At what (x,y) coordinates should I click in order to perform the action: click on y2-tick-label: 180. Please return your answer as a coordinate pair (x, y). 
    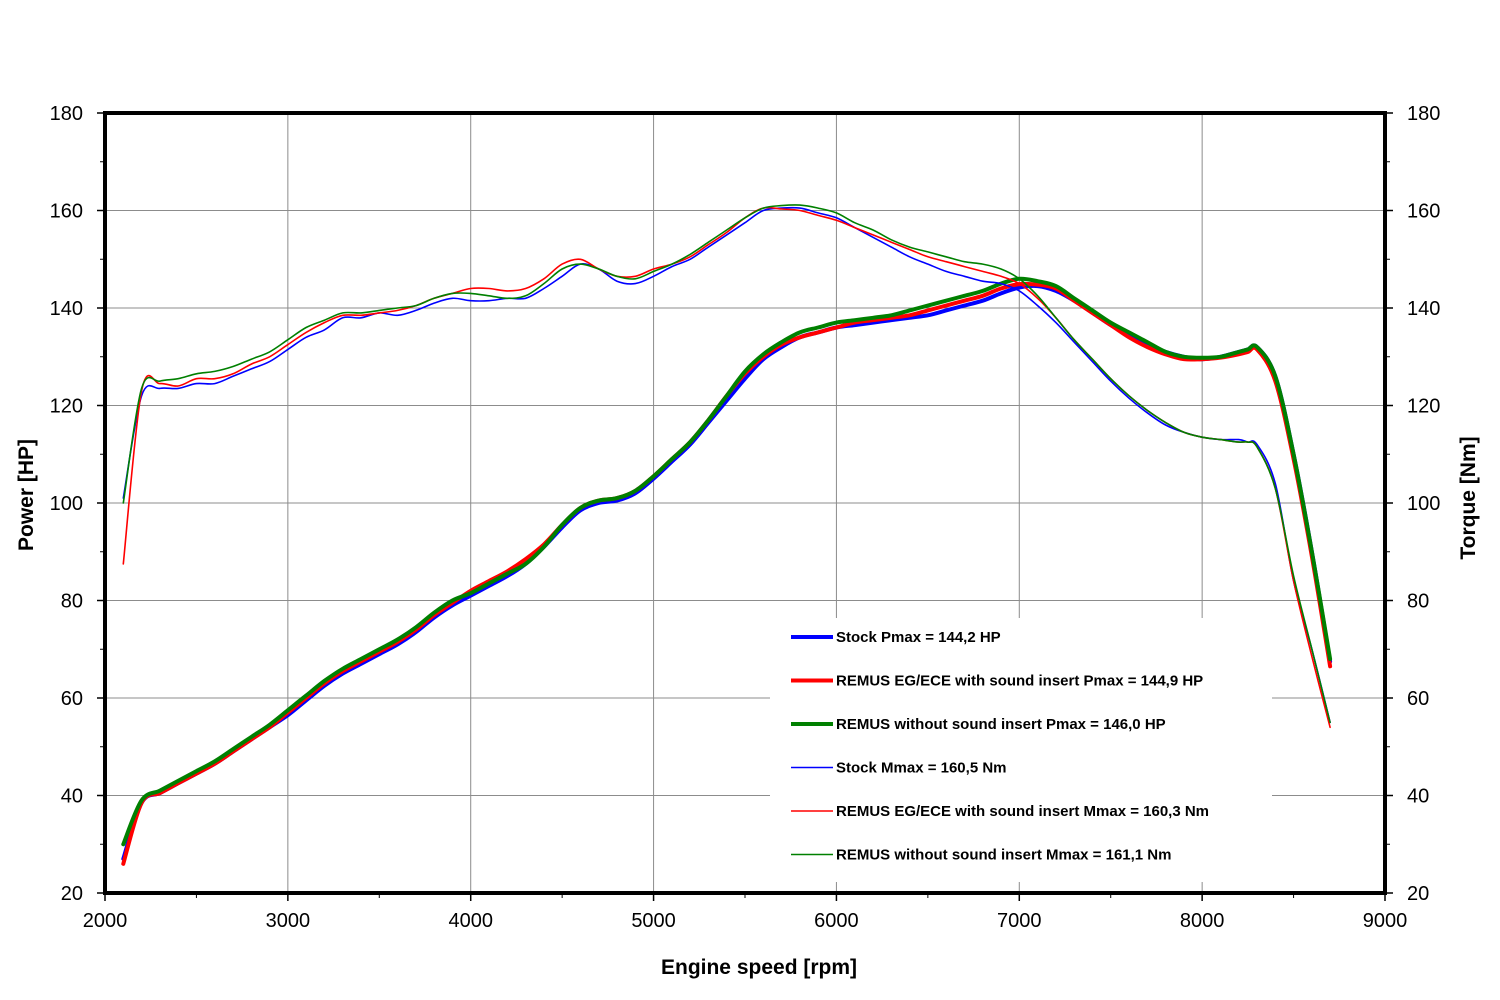
    Looking at the image, I should click on (1423, 114).